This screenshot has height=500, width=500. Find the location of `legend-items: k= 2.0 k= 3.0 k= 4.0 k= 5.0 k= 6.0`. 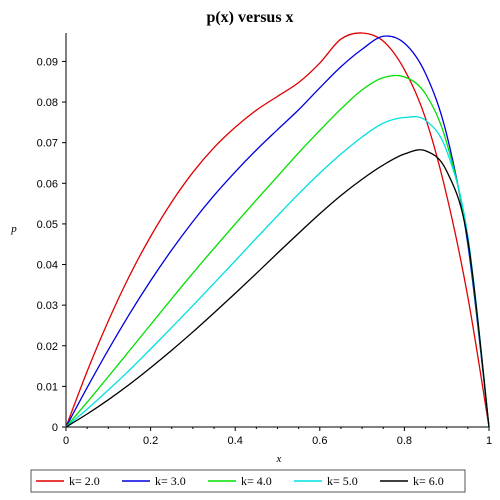

legend-items: k= 2.0 k= 3.0 k= 4.0 k= 5.0 k= 6.0 is located at coordinates (240, 481).